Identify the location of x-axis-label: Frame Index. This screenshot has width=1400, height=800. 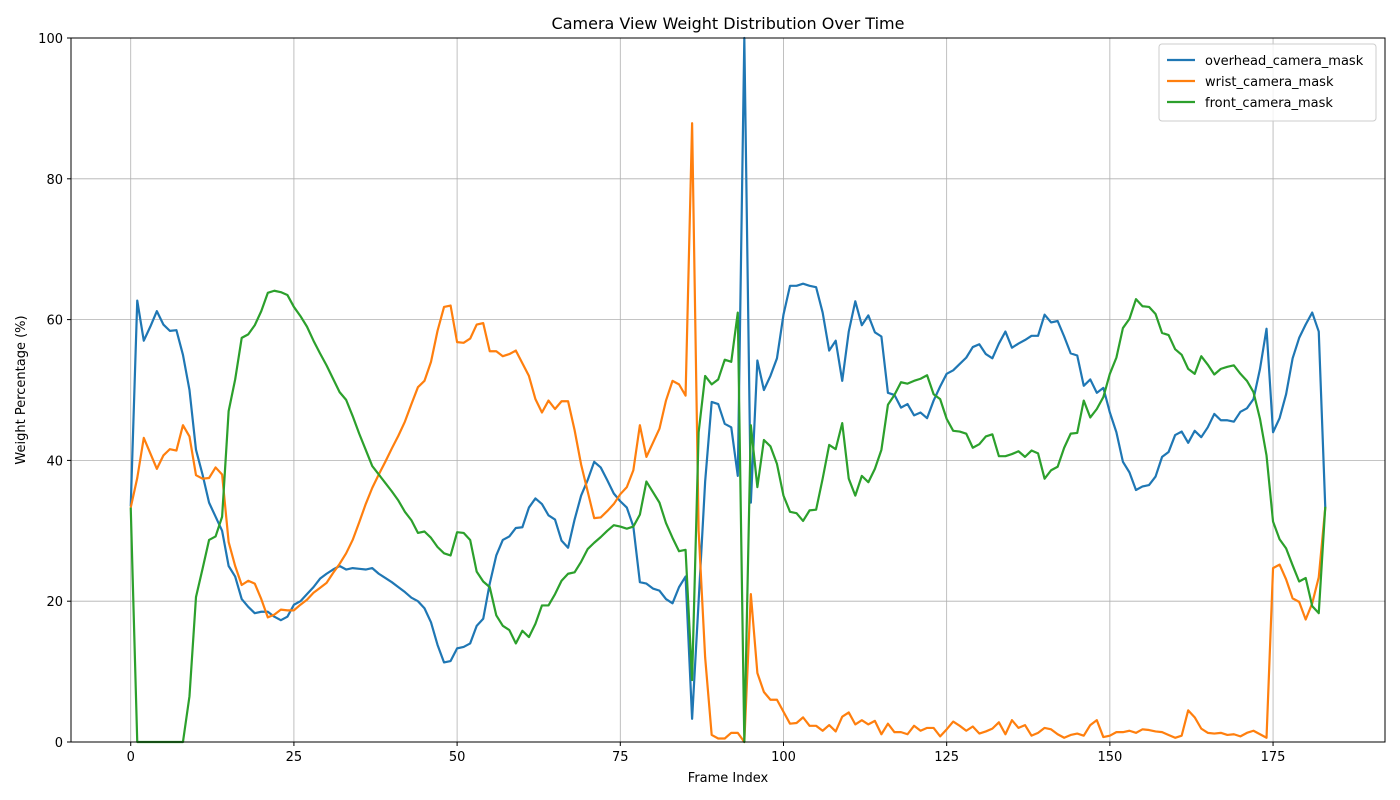
(728, 778).